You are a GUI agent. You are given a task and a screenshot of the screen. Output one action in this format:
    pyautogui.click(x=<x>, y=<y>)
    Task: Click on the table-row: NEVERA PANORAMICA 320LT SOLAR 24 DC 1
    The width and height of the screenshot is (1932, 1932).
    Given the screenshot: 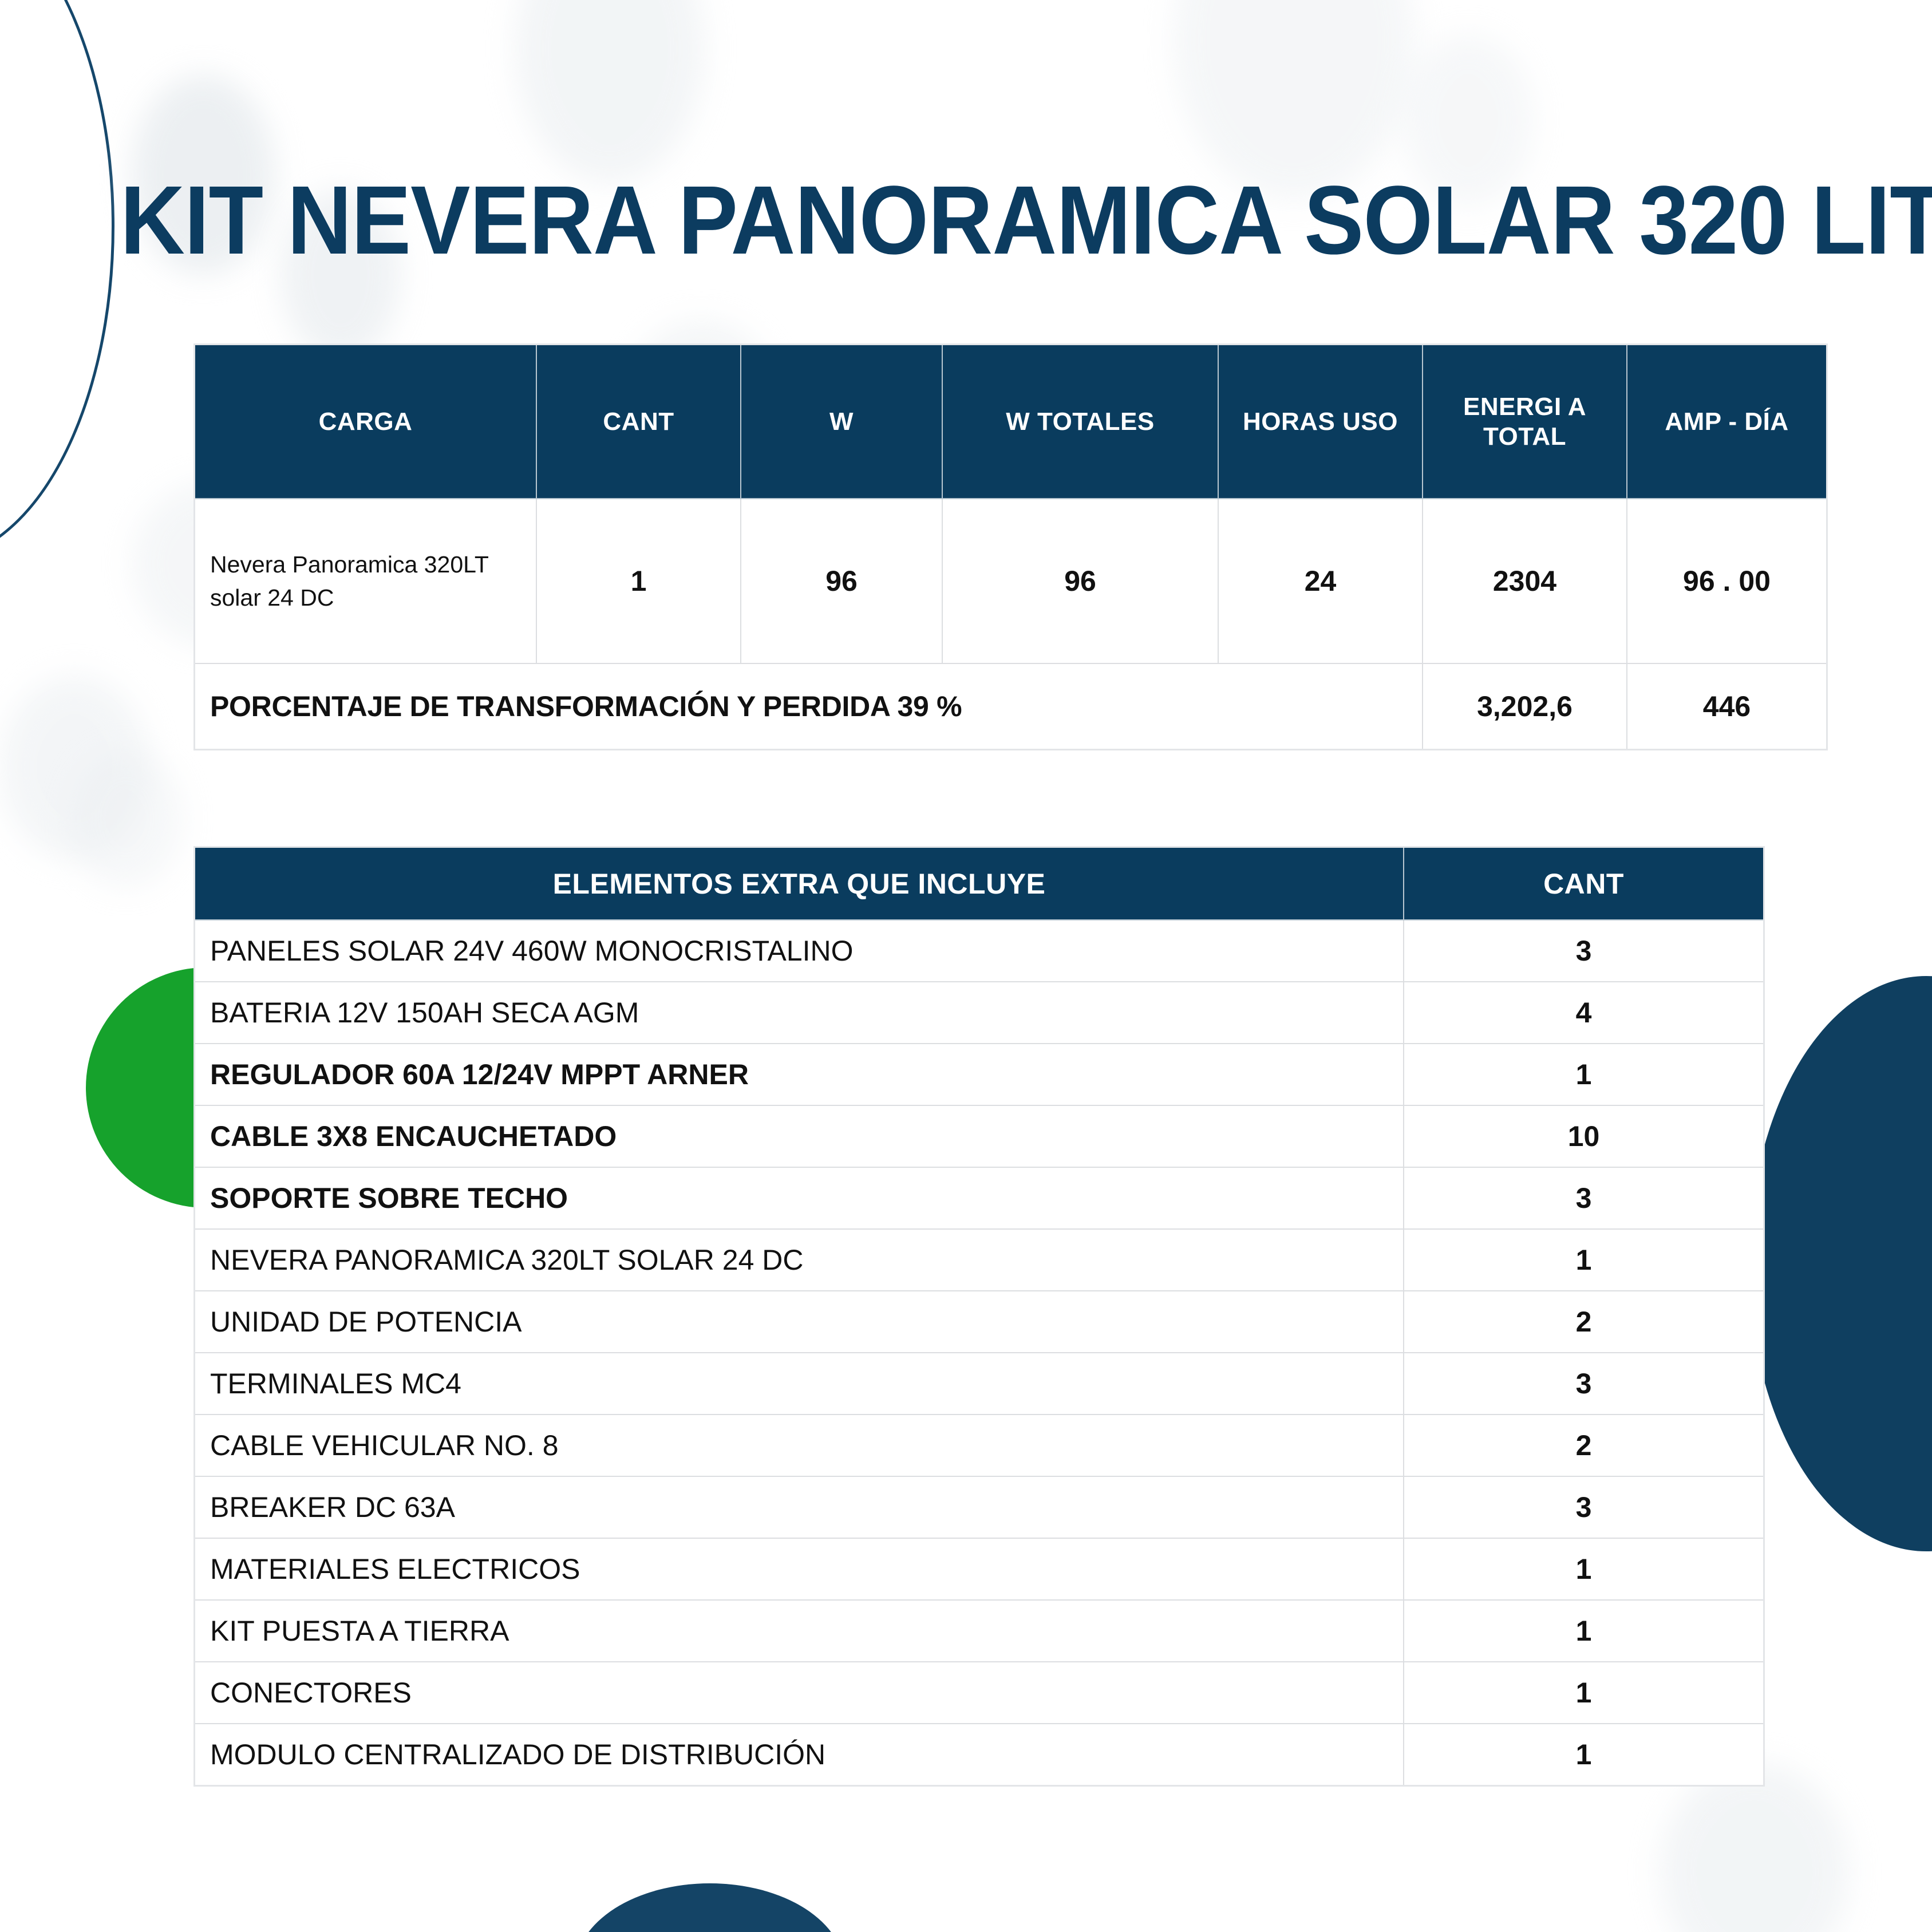 What is the action you would take?
    pyautogui.click(x=979, y=1259)
    